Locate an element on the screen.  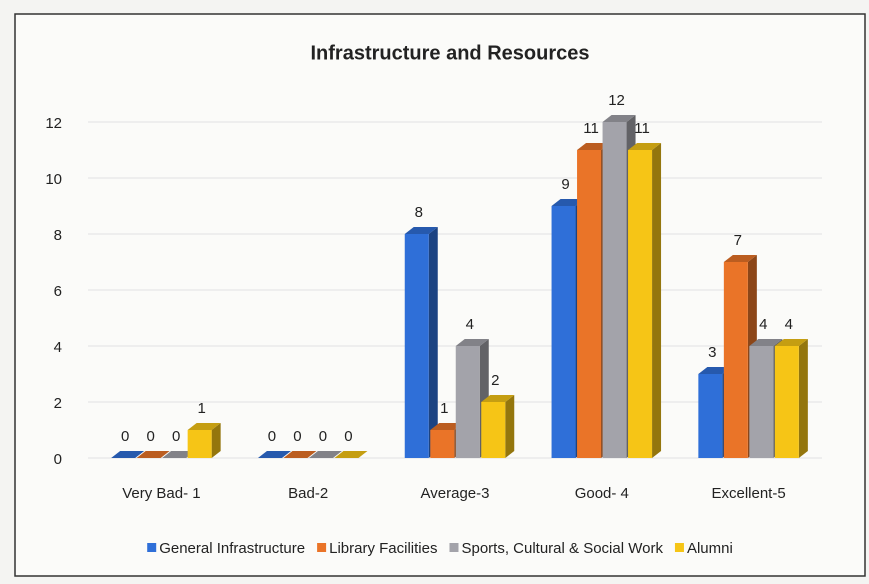
legend-label: Sports, Cultural & Social Work is located at coordinates (562, 548).